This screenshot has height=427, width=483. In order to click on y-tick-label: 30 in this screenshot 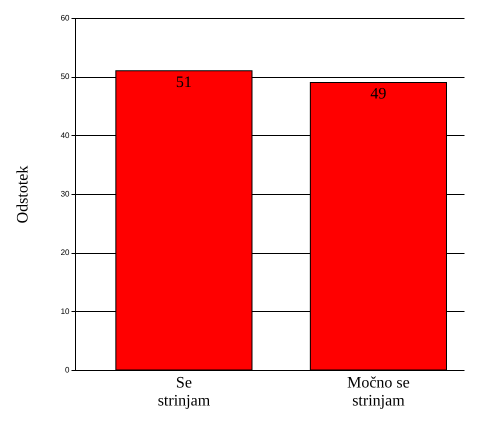, I will do `click(65, 194)`.